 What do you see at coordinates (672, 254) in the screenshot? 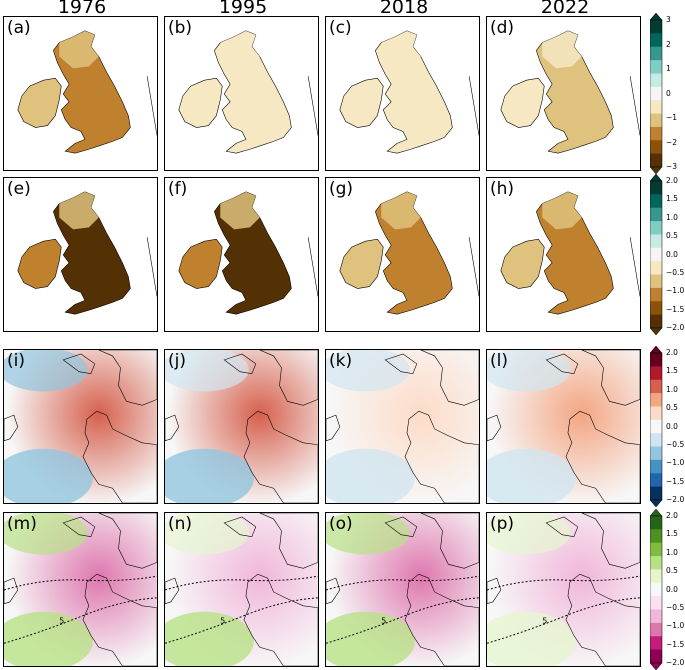
I see `colorbar-tick-label: 0.0` at bounding box center [672, 254].